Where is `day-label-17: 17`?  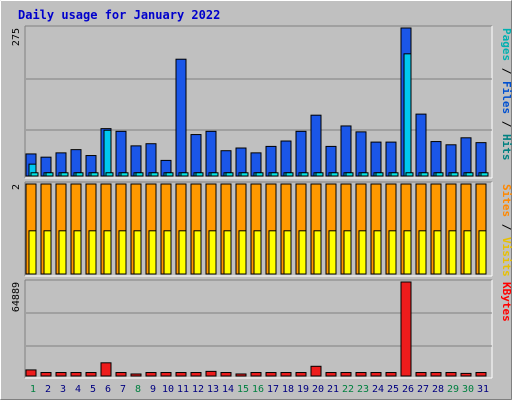
day-label-17: 17 is located at coordinates (273, 389).